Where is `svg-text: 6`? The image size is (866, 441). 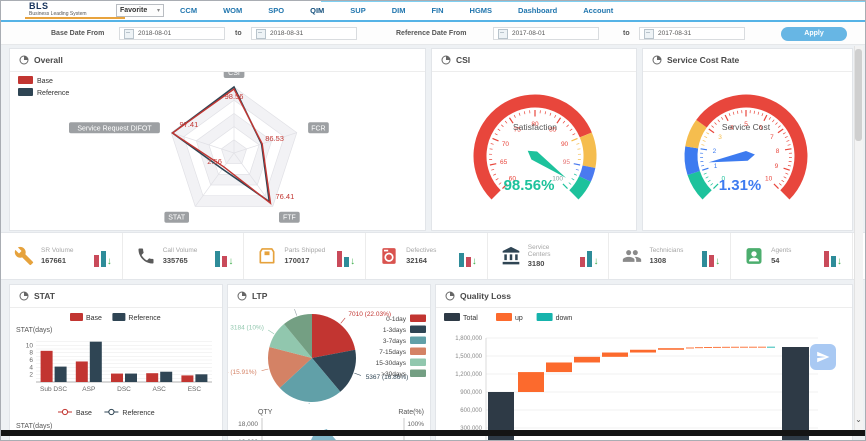 svg-text: 6 is located at coordinates (761, 127).